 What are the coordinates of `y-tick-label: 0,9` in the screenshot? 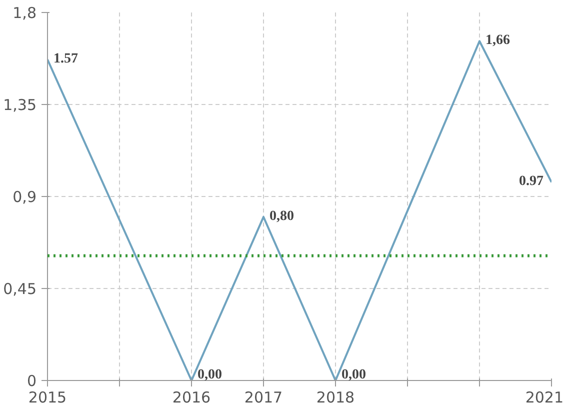 It's located at (24, 197).